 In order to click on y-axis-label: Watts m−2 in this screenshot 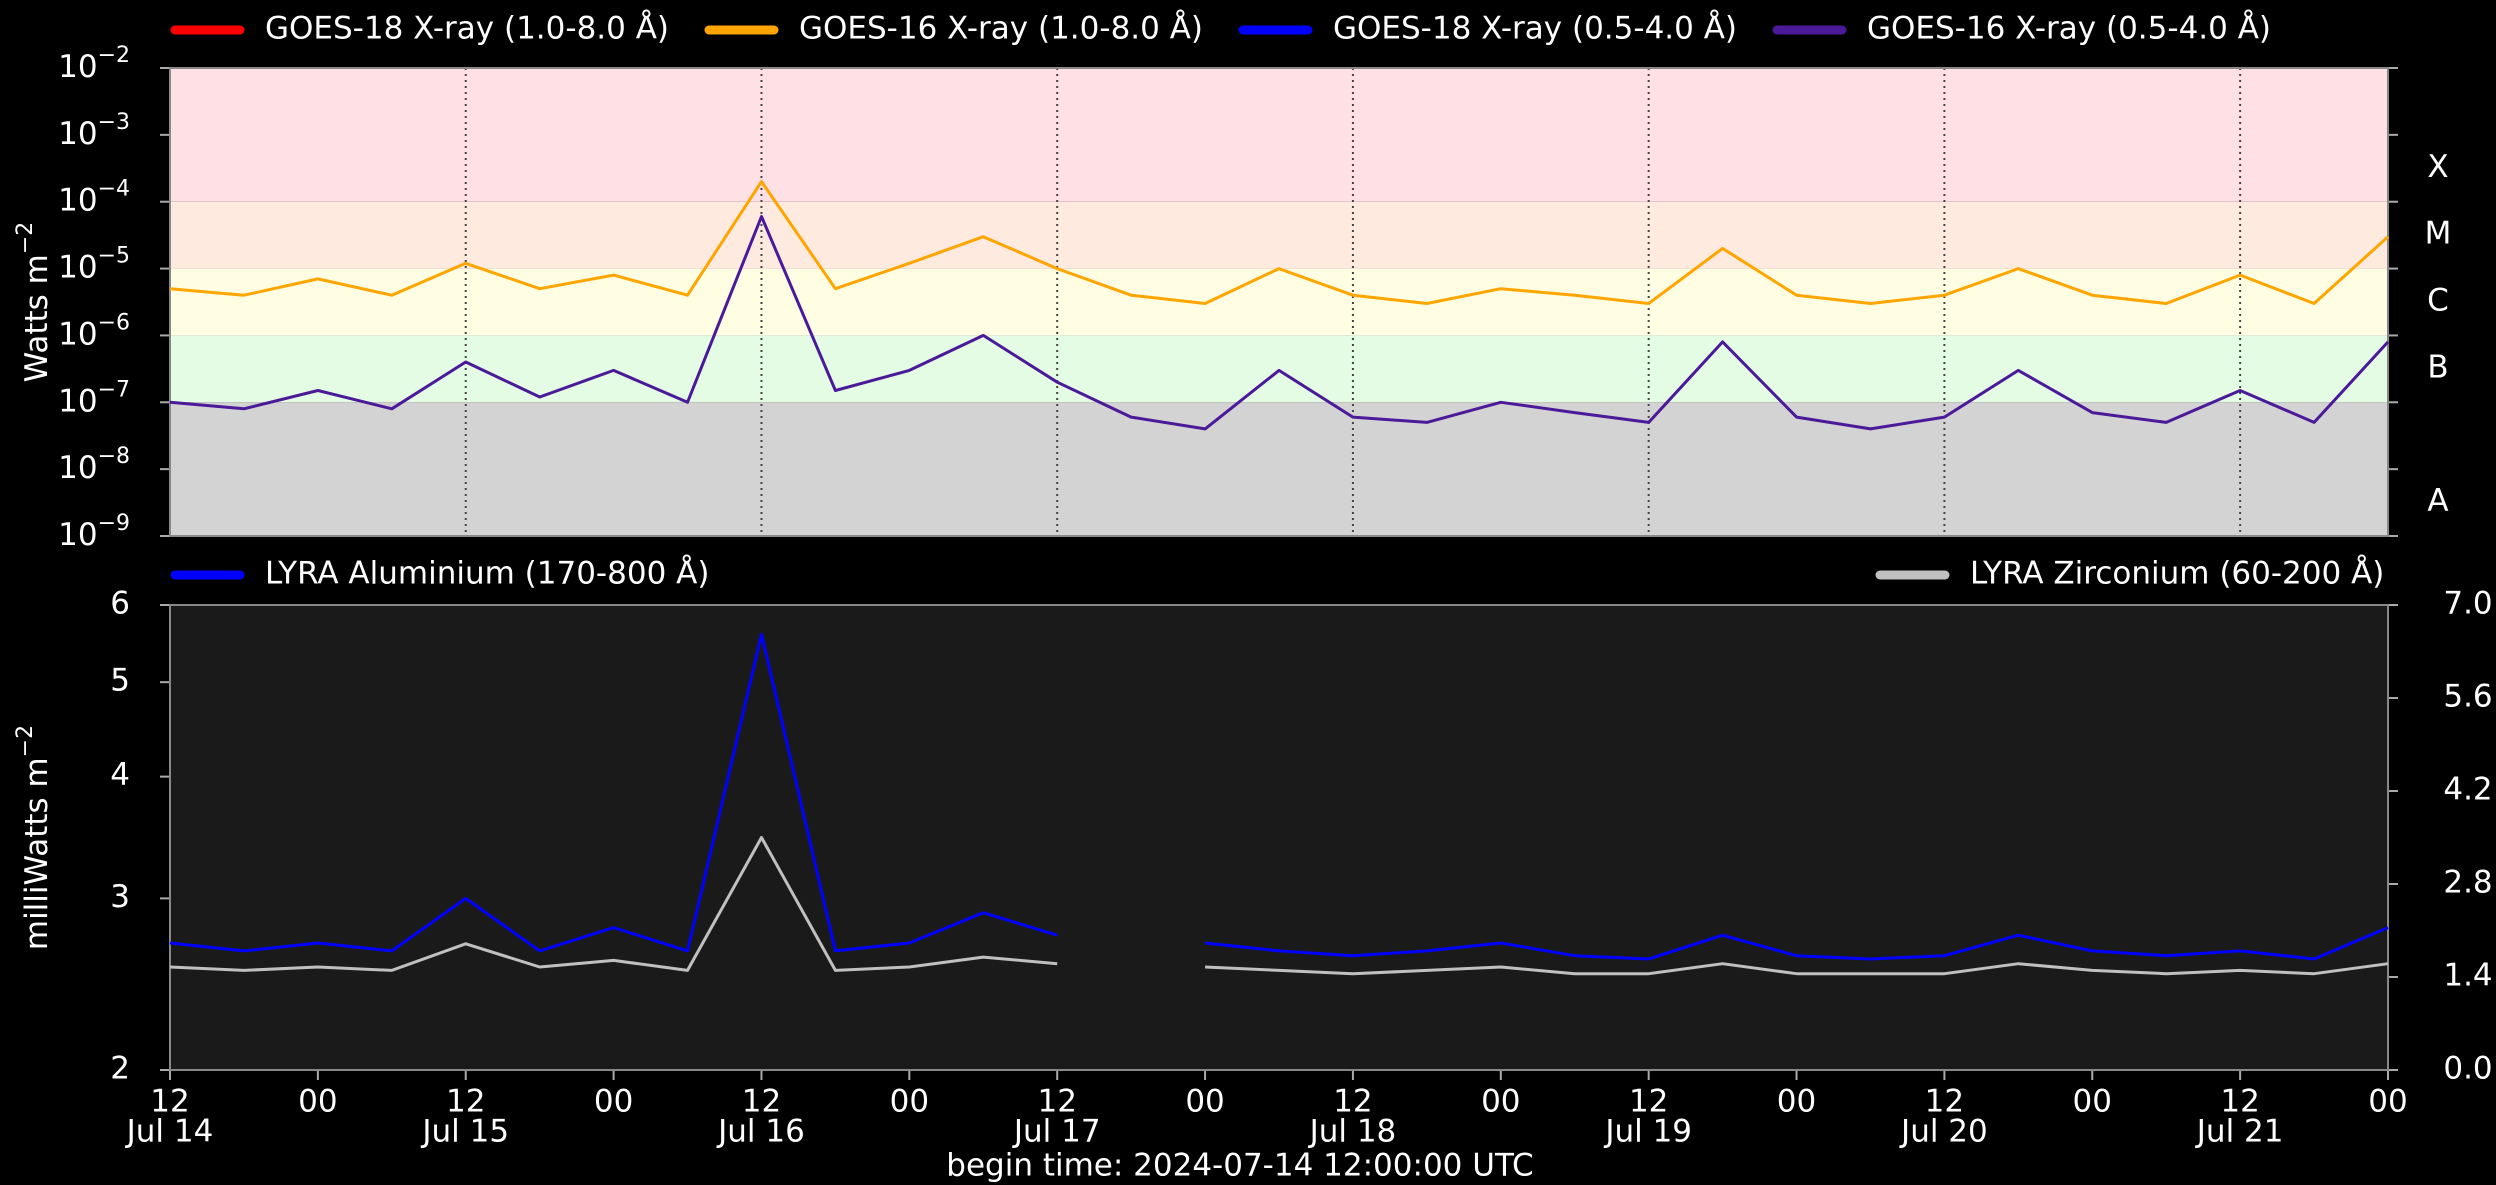, I will do `click(34, 302)`.